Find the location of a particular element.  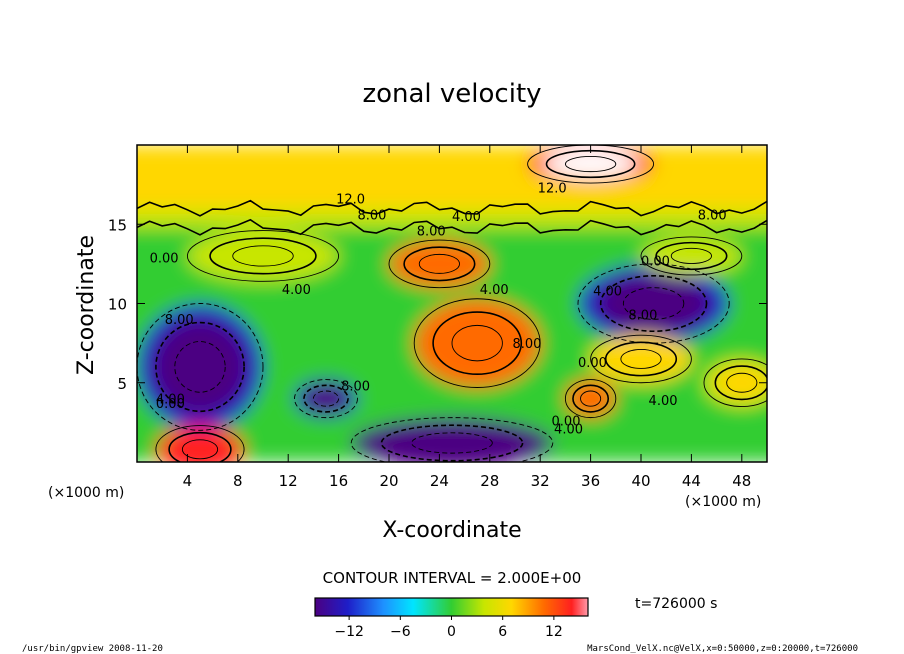

colorbar-tick-label: −12 is located at coordinates (349, 632).